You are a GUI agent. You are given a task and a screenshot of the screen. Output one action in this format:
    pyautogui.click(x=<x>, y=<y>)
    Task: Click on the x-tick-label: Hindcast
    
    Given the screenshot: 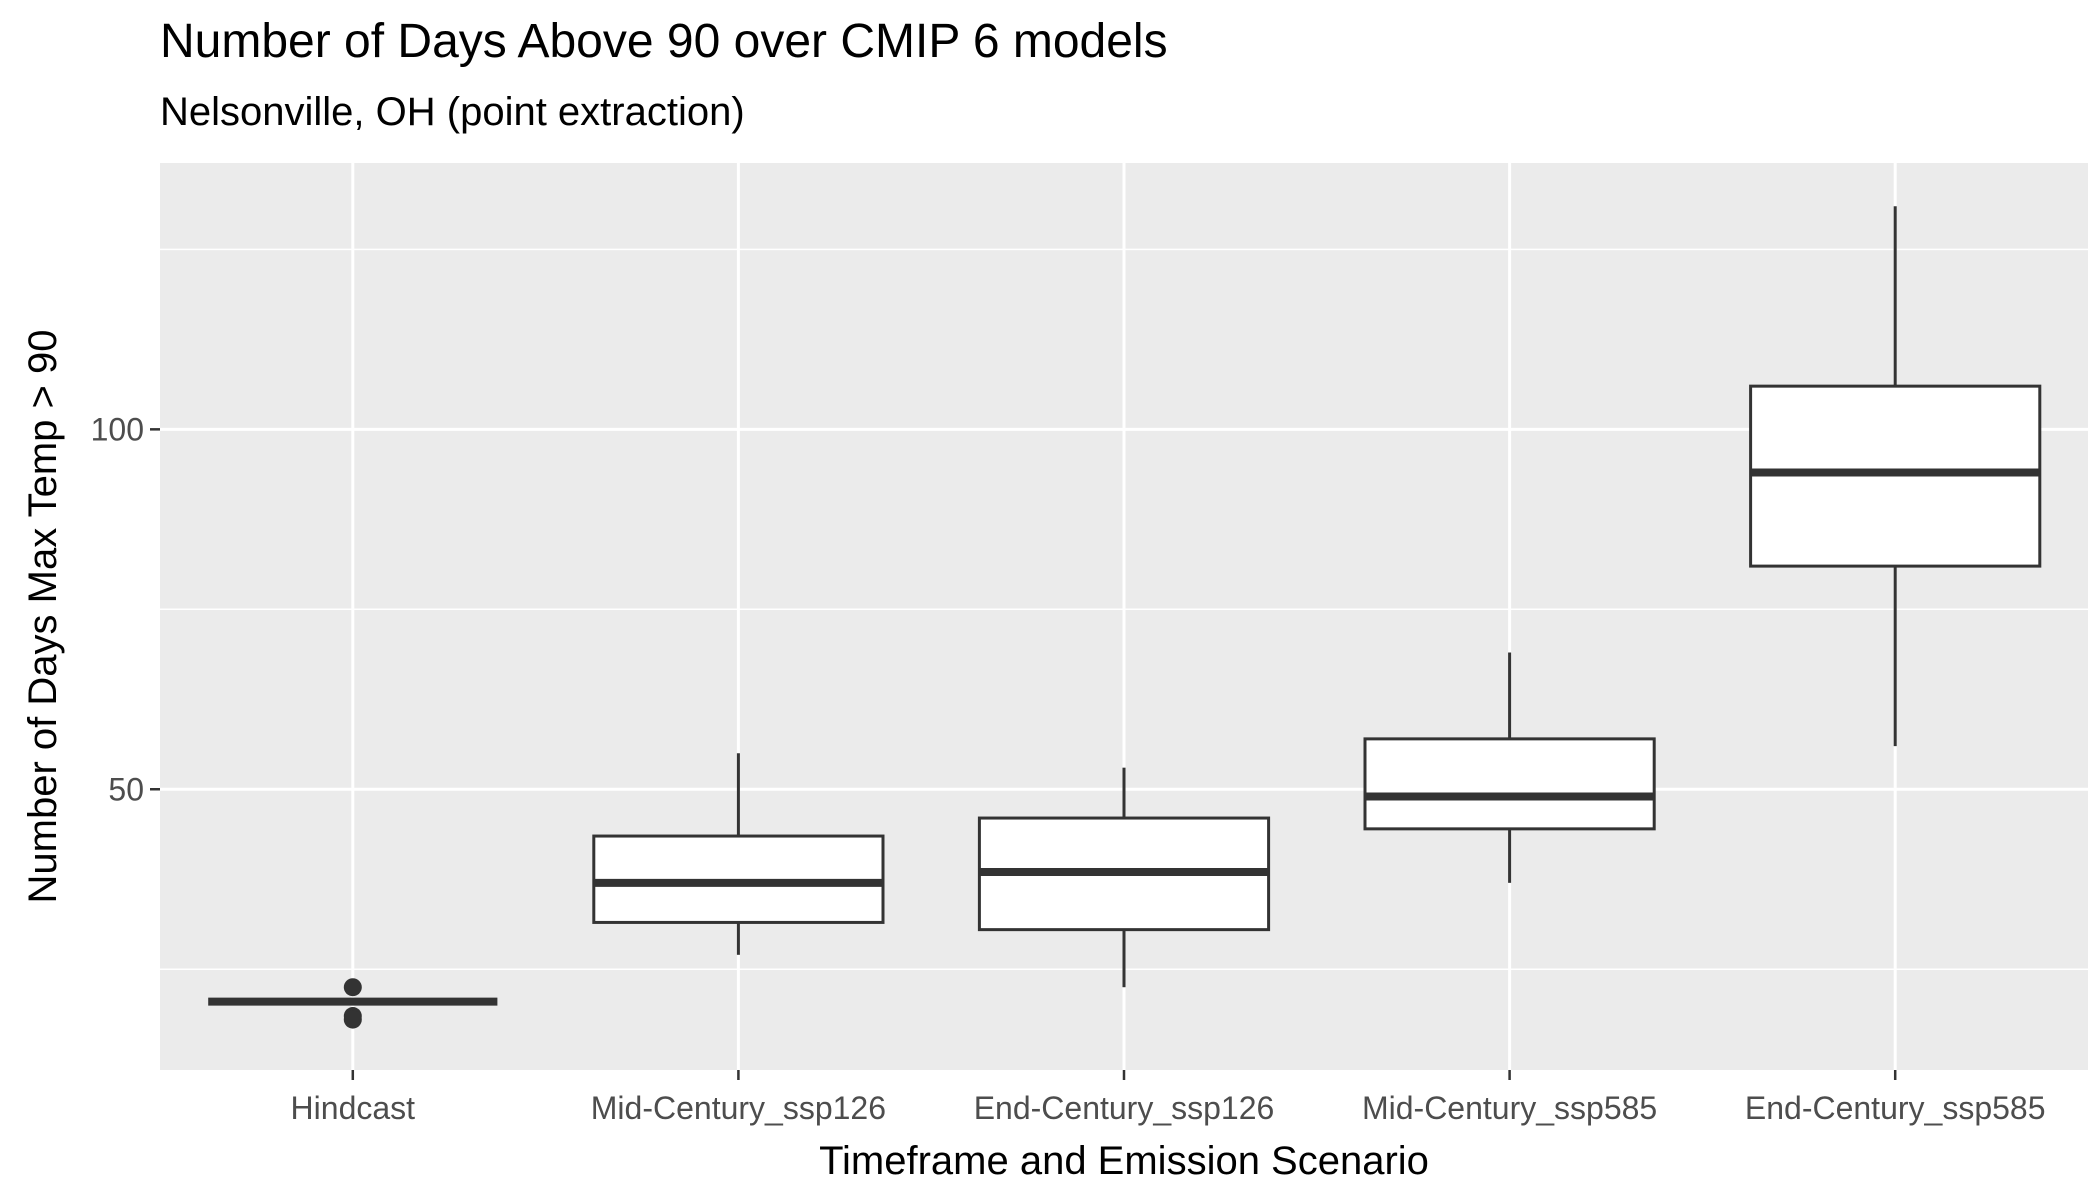 What is the action you would take?
    pyautogui.click(x=353, y=1108)
    